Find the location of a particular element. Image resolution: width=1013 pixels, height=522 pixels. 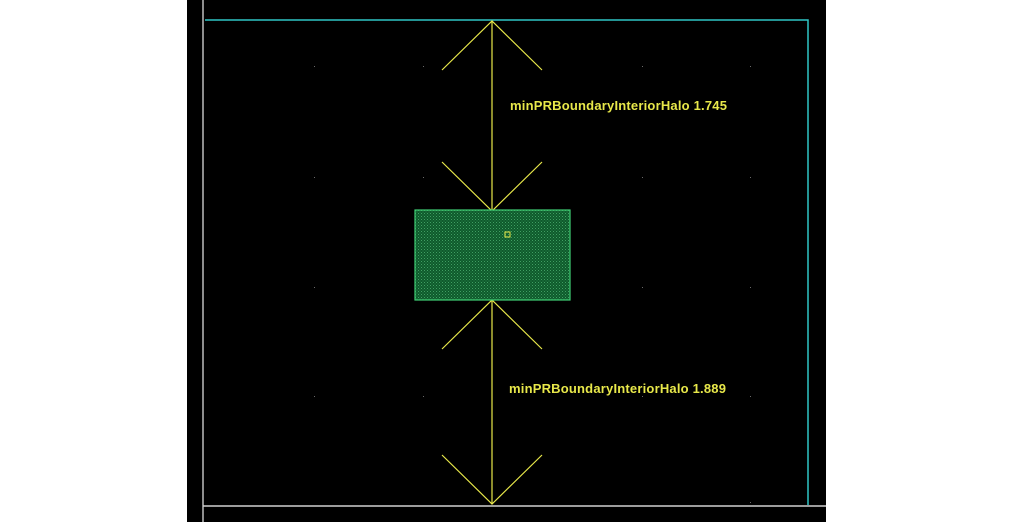

top-ruler-arrow-up is located at coordinates (492, 45).